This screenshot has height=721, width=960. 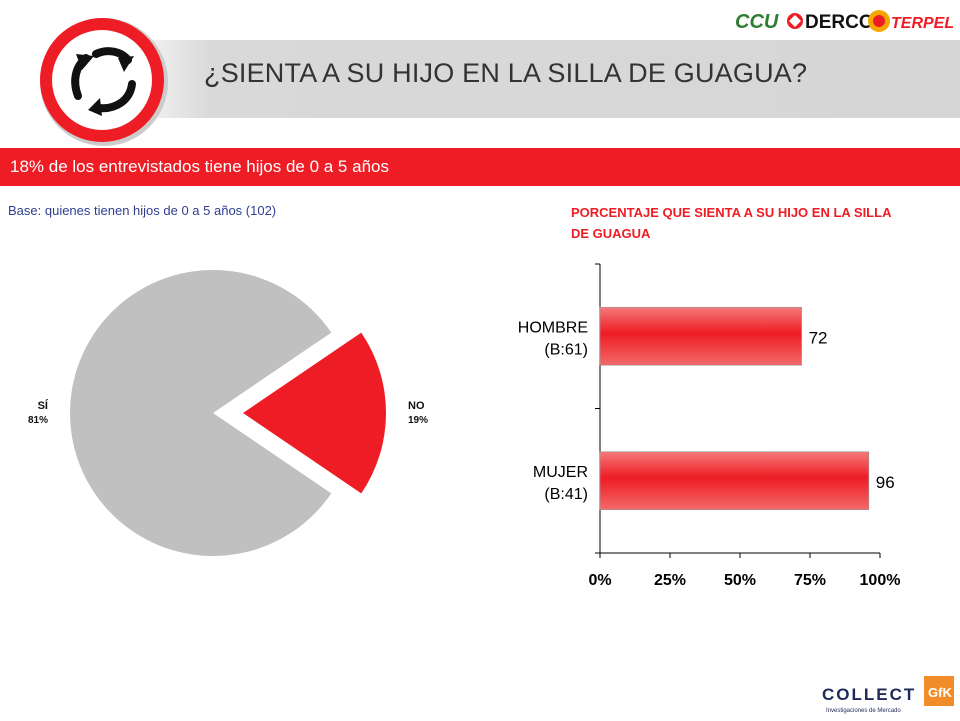 I want to click on pie-slice-sí, so click(x=201, y=413).